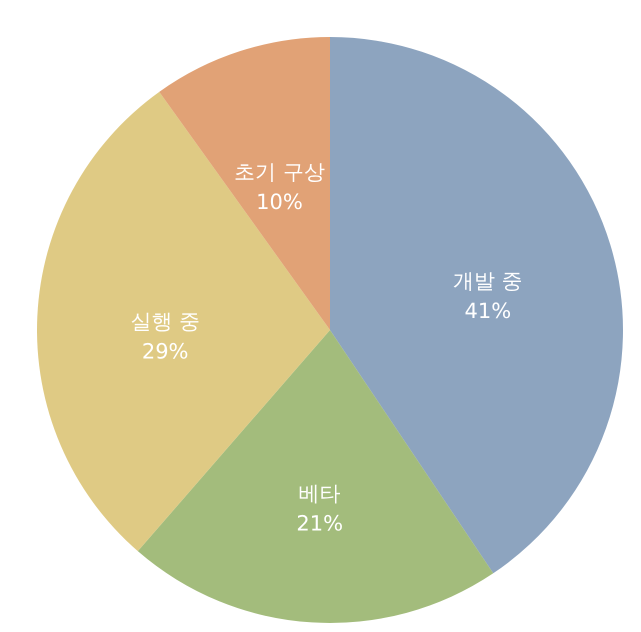 The width and height of the screenshot is (641, 632). I want to click on slice-label: 베타, so click(319, 494).